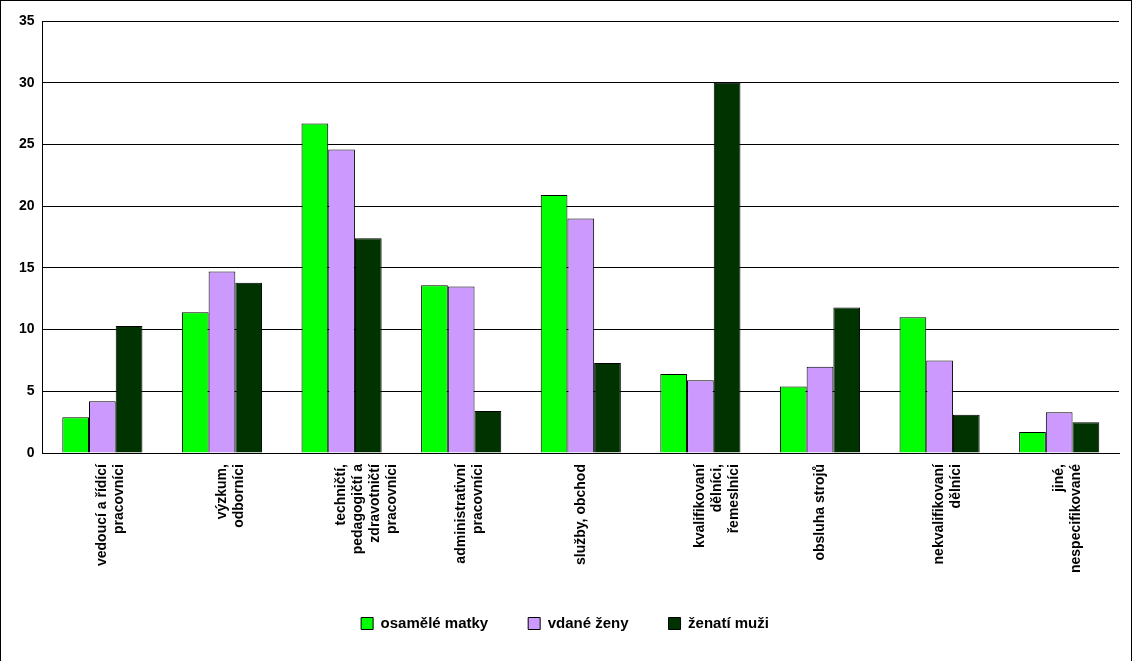 This screenshot has width=1134, height=661. Describe the element at coordinates (434, 622) in the screenshot. I see `legend-label: osamělé matky` at that location.